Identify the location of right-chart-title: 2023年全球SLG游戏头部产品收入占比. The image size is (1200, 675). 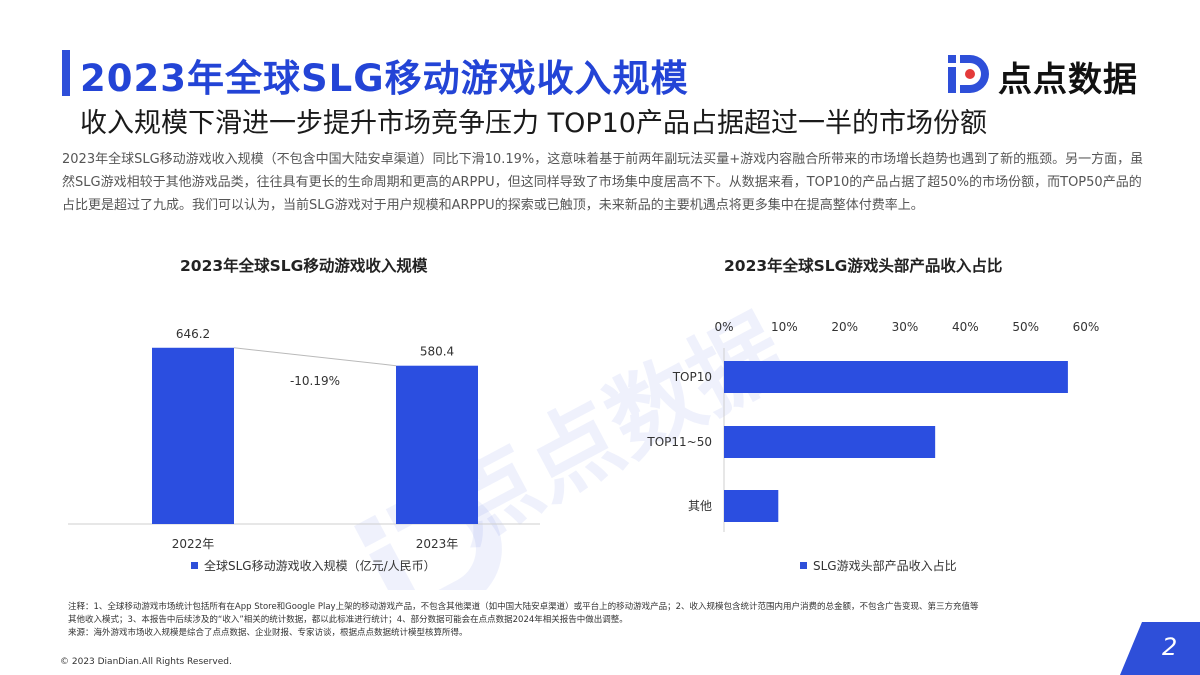
(863, 266).